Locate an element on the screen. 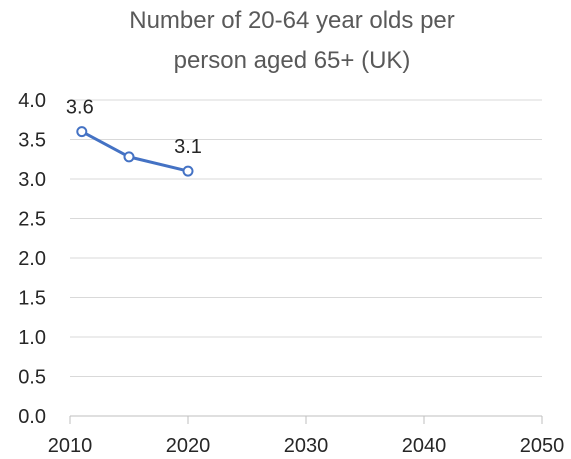 The height and width of the screenshot is (459, 571). data-label: 3.6 is located at coordinates (80, 108).